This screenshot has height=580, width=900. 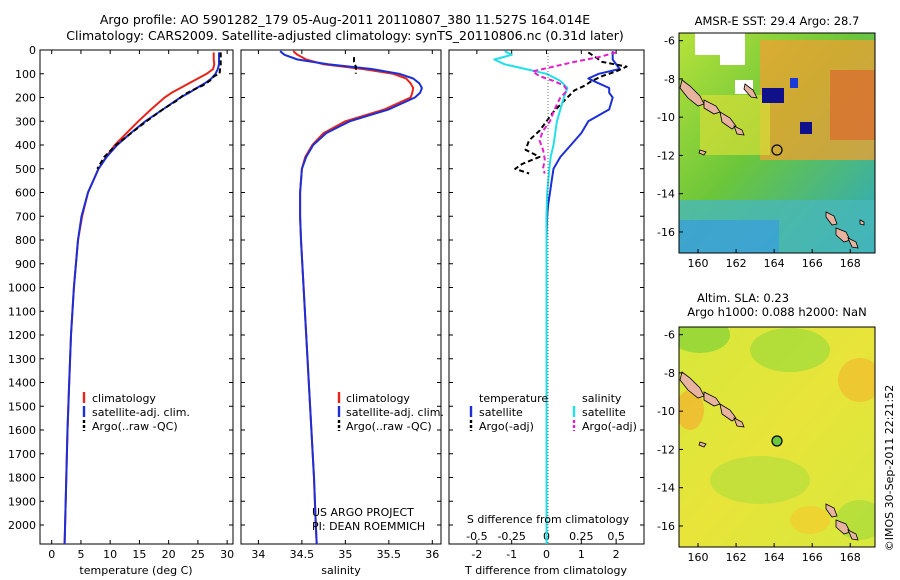 What do you see at coordinates (22, 454) in the screenshot?
I see `y-tick-label: 1700` at bounding box center [22, 454].